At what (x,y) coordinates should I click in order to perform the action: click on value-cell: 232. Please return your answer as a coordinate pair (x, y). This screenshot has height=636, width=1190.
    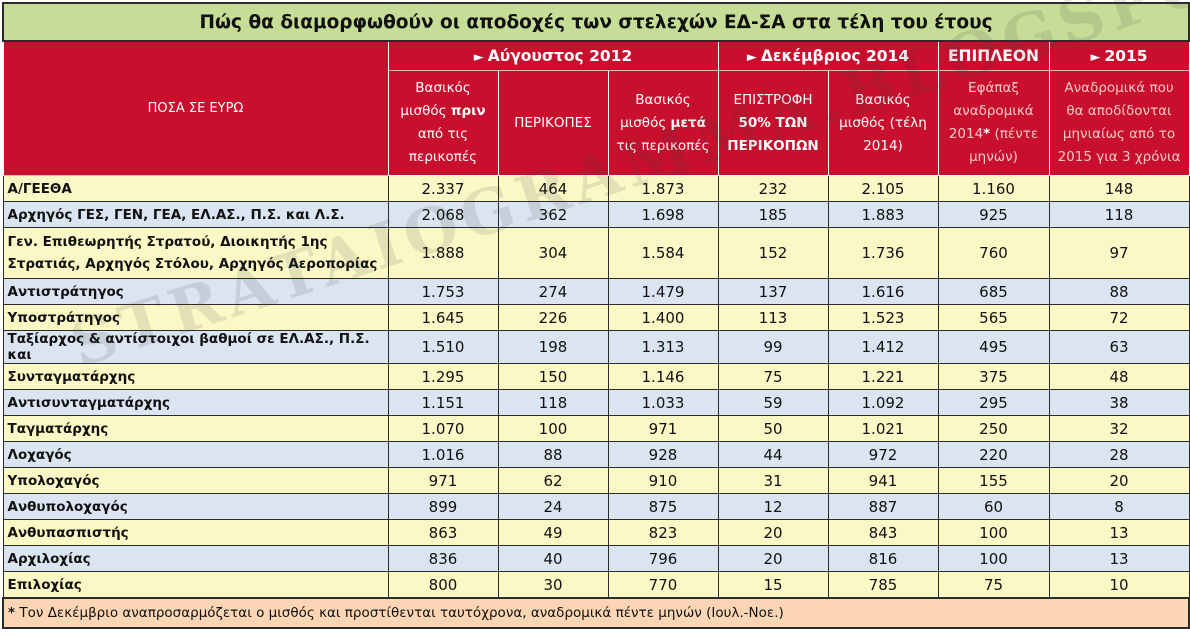
    Looking at the image, I should click on (773, 188).